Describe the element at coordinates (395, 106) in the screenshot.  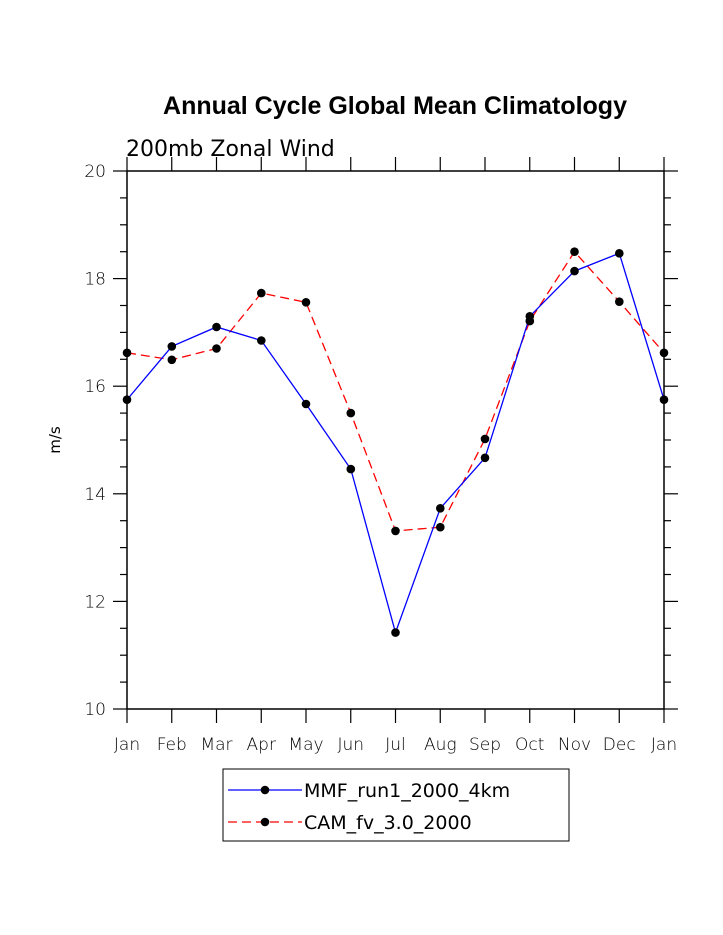
I see `chart-title: Annual Cycle Global Mean Climatology` at that location.